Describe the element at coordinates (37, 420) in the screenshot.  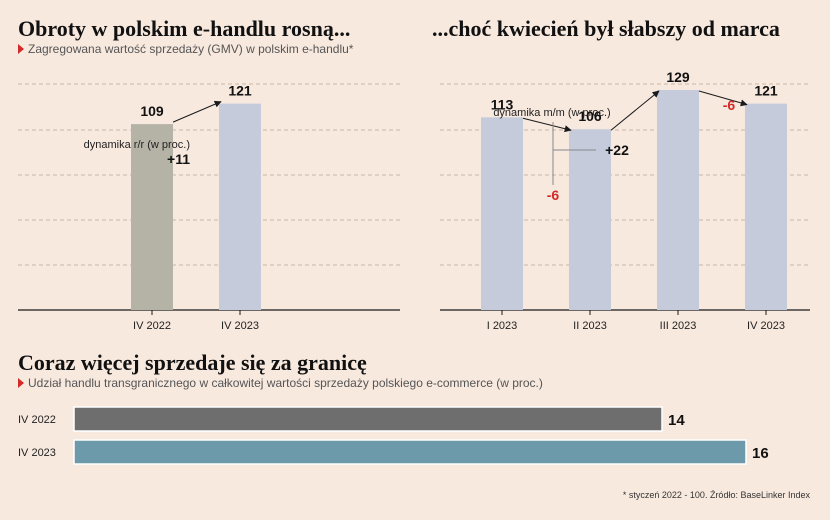
I see `row-label: IV 2022` at that location.